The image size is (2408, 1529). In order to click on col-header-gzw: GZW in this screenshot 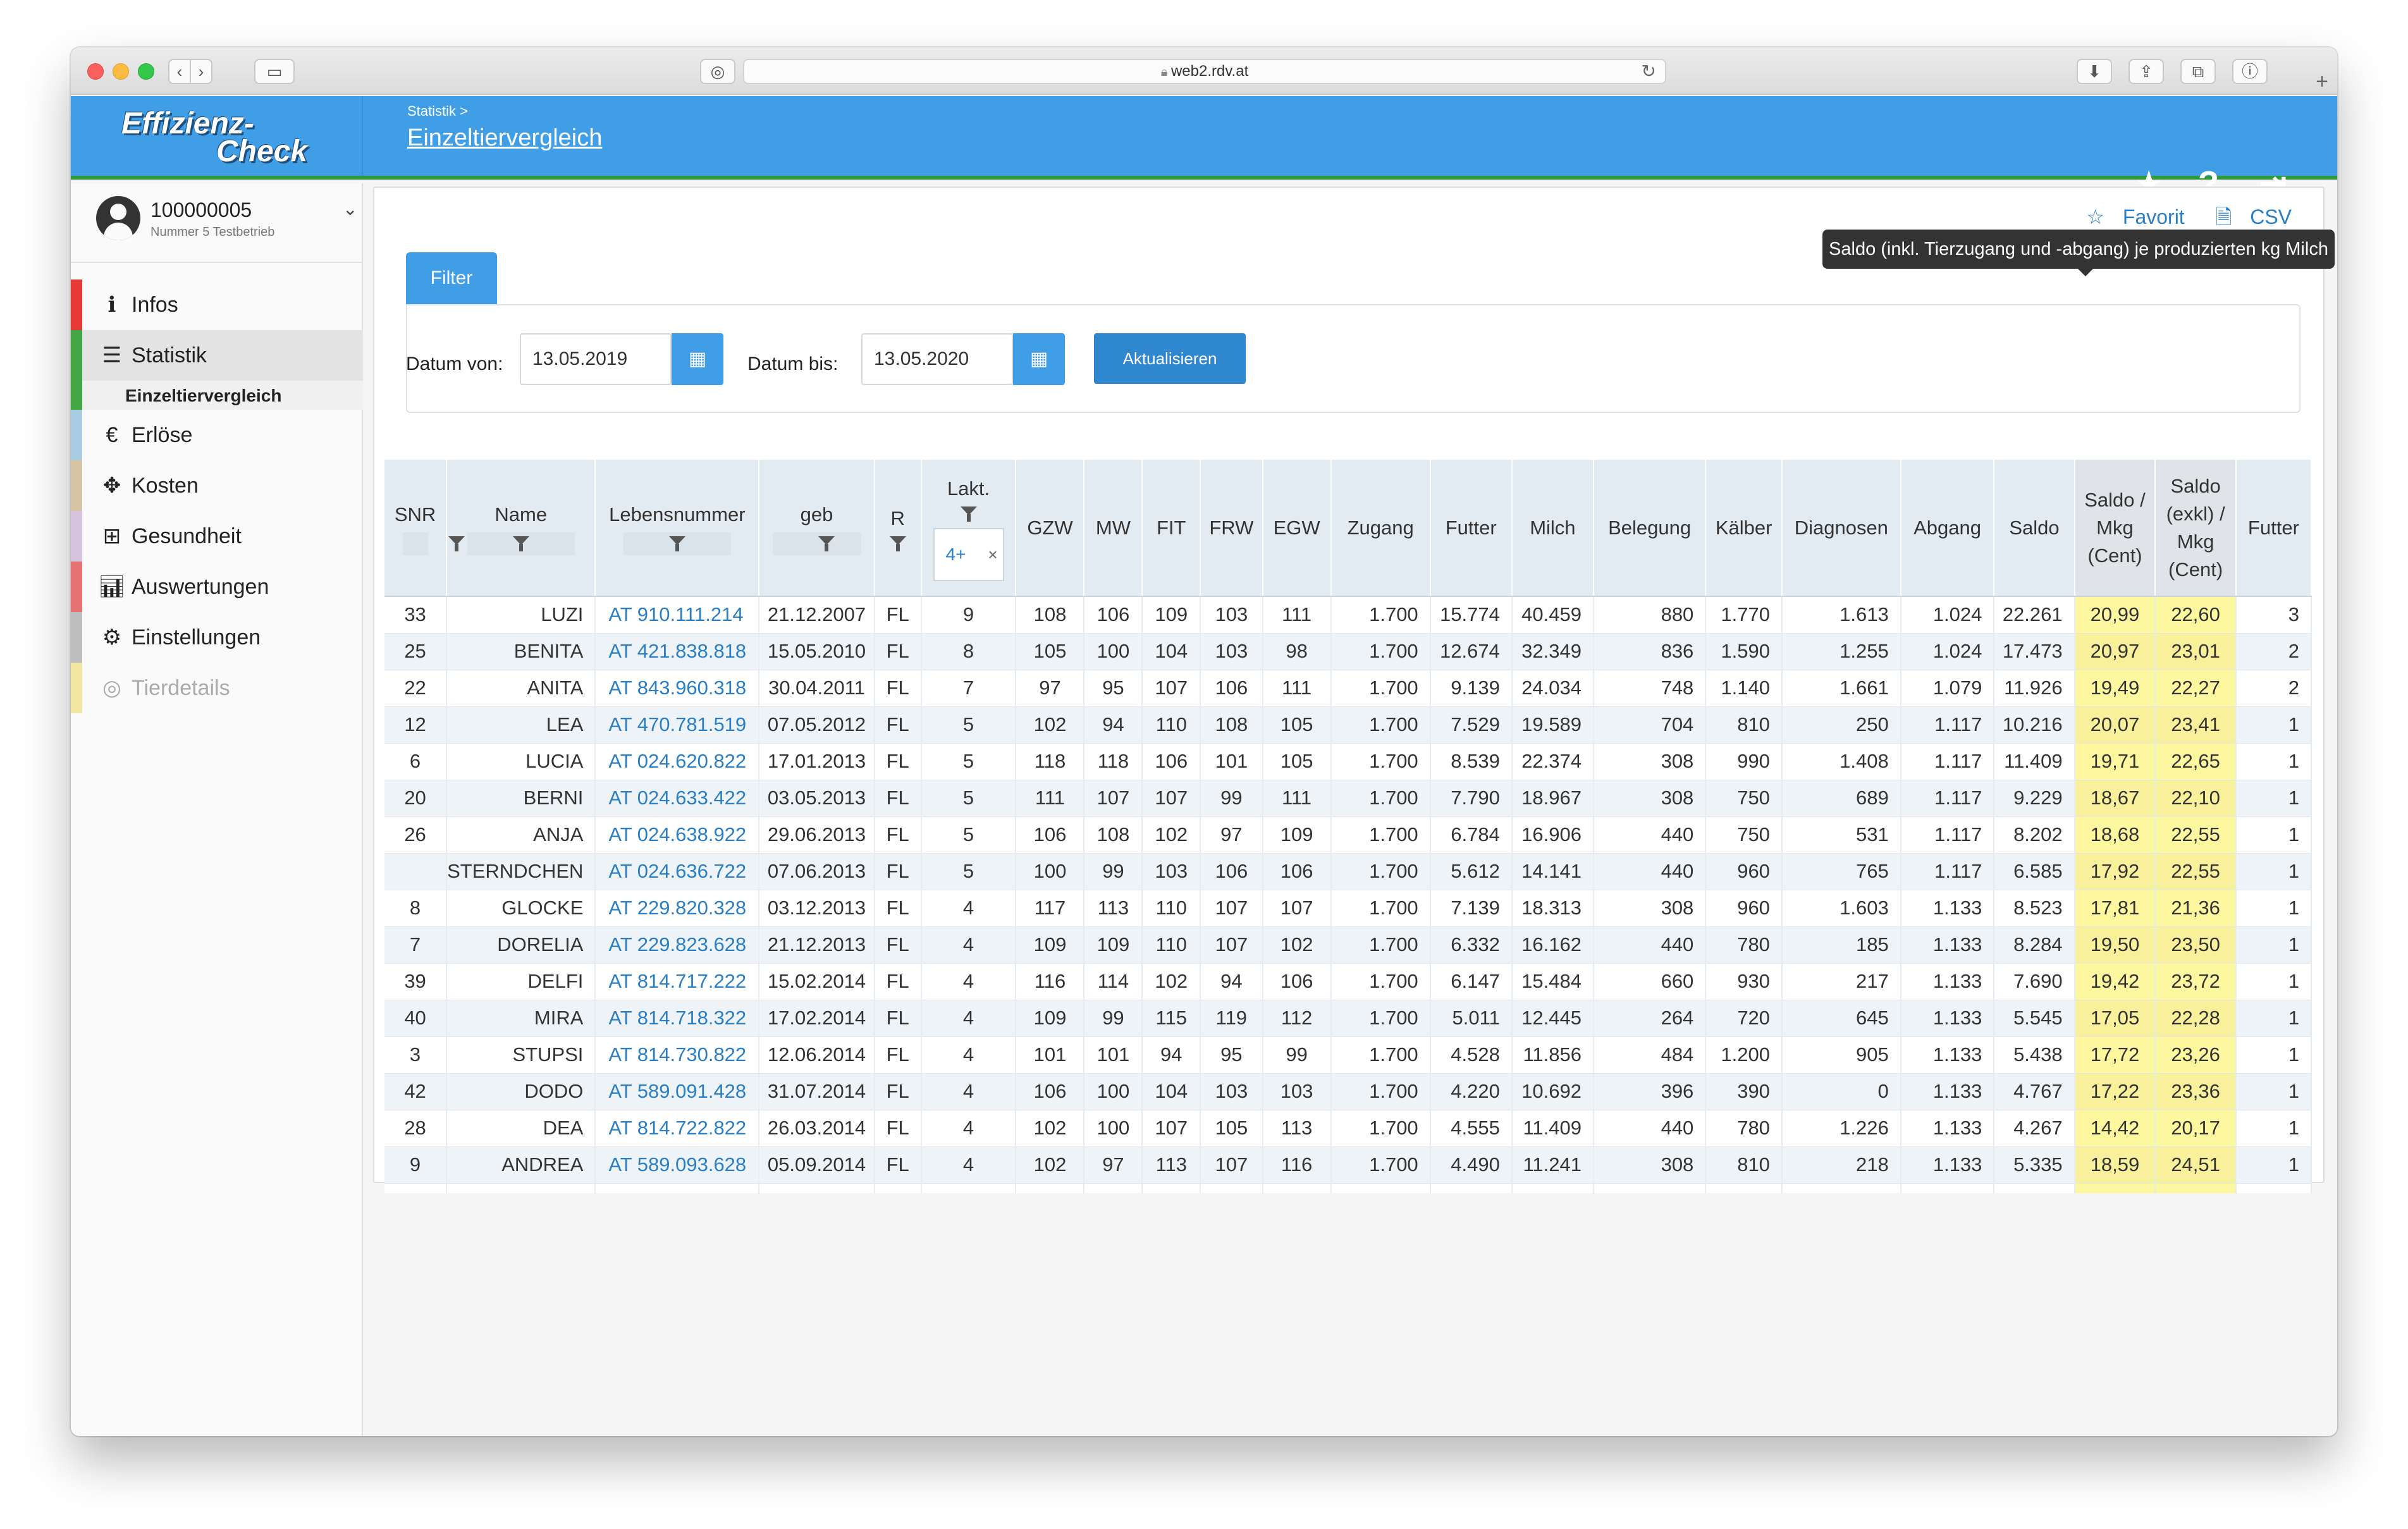, I will do `click(1050, 528)`.